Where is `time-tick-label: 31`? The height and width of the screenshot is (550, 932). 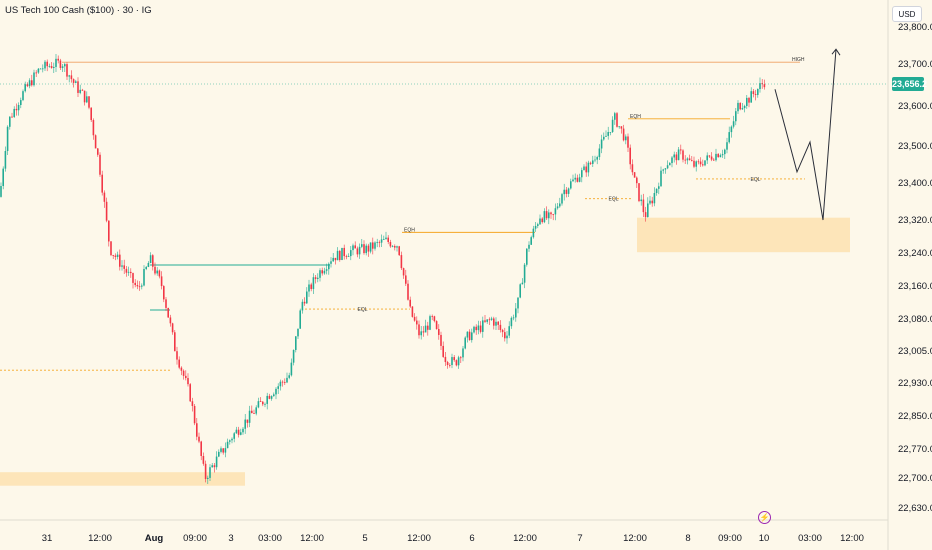
time-tick-label: 31 is located at coordinates (47, 538).